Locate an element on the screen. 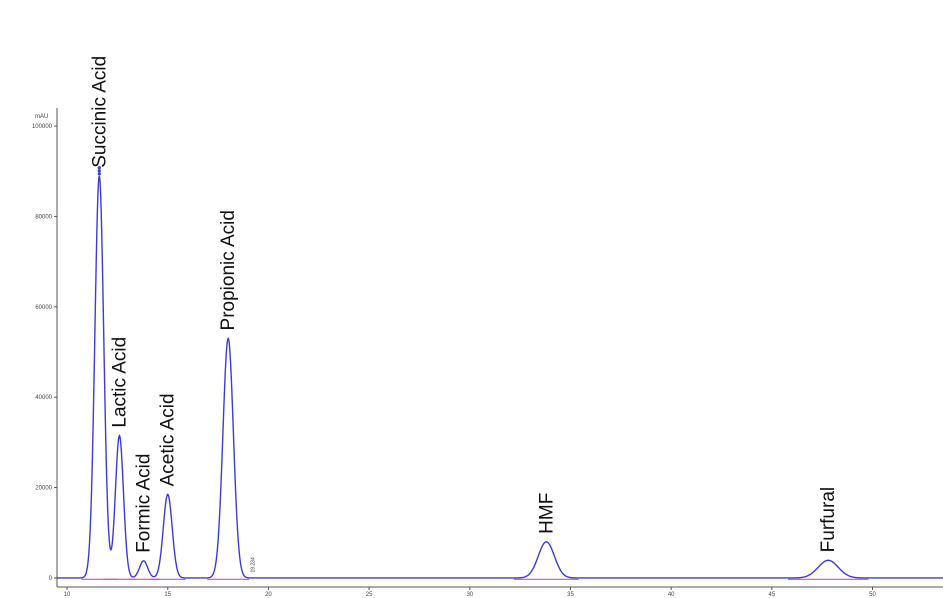 Image resolution: width=943 pixels, height=598 pixels. x-tick-label: 45 is located at coordinates (771, 595).